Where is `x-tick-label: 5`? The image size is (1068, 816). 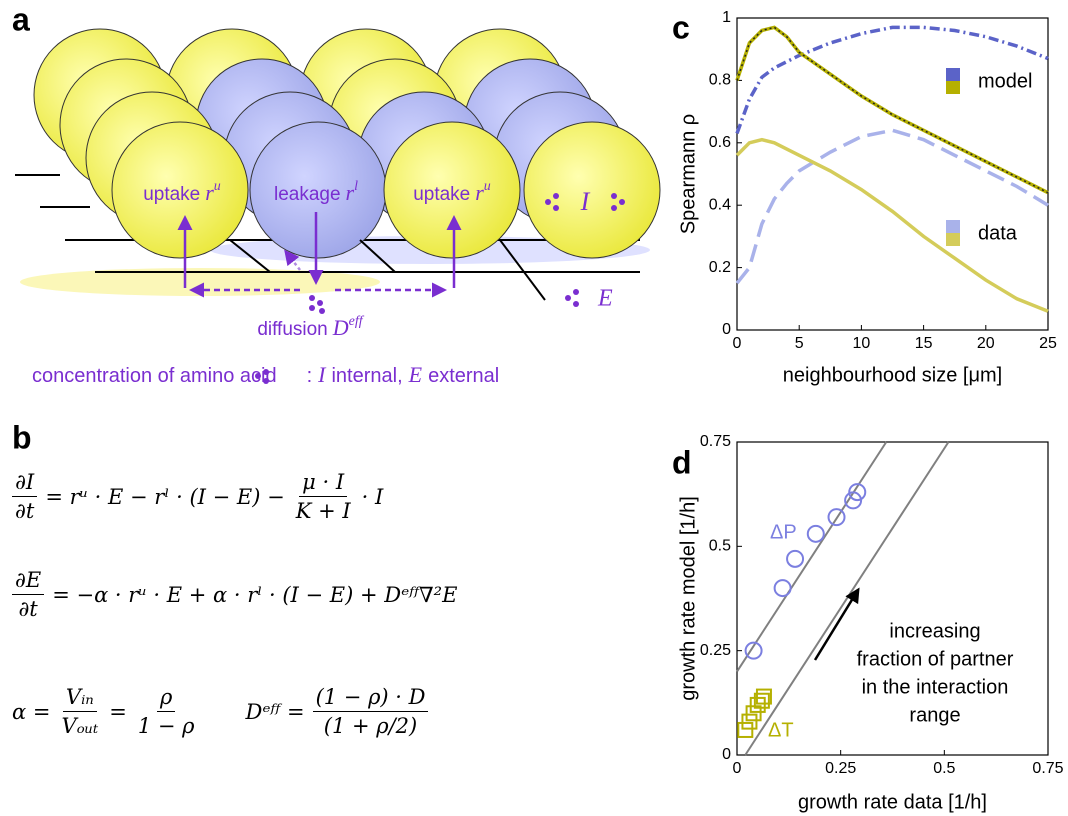
x-tick-label: 5 is located at coordinates (799, 343).